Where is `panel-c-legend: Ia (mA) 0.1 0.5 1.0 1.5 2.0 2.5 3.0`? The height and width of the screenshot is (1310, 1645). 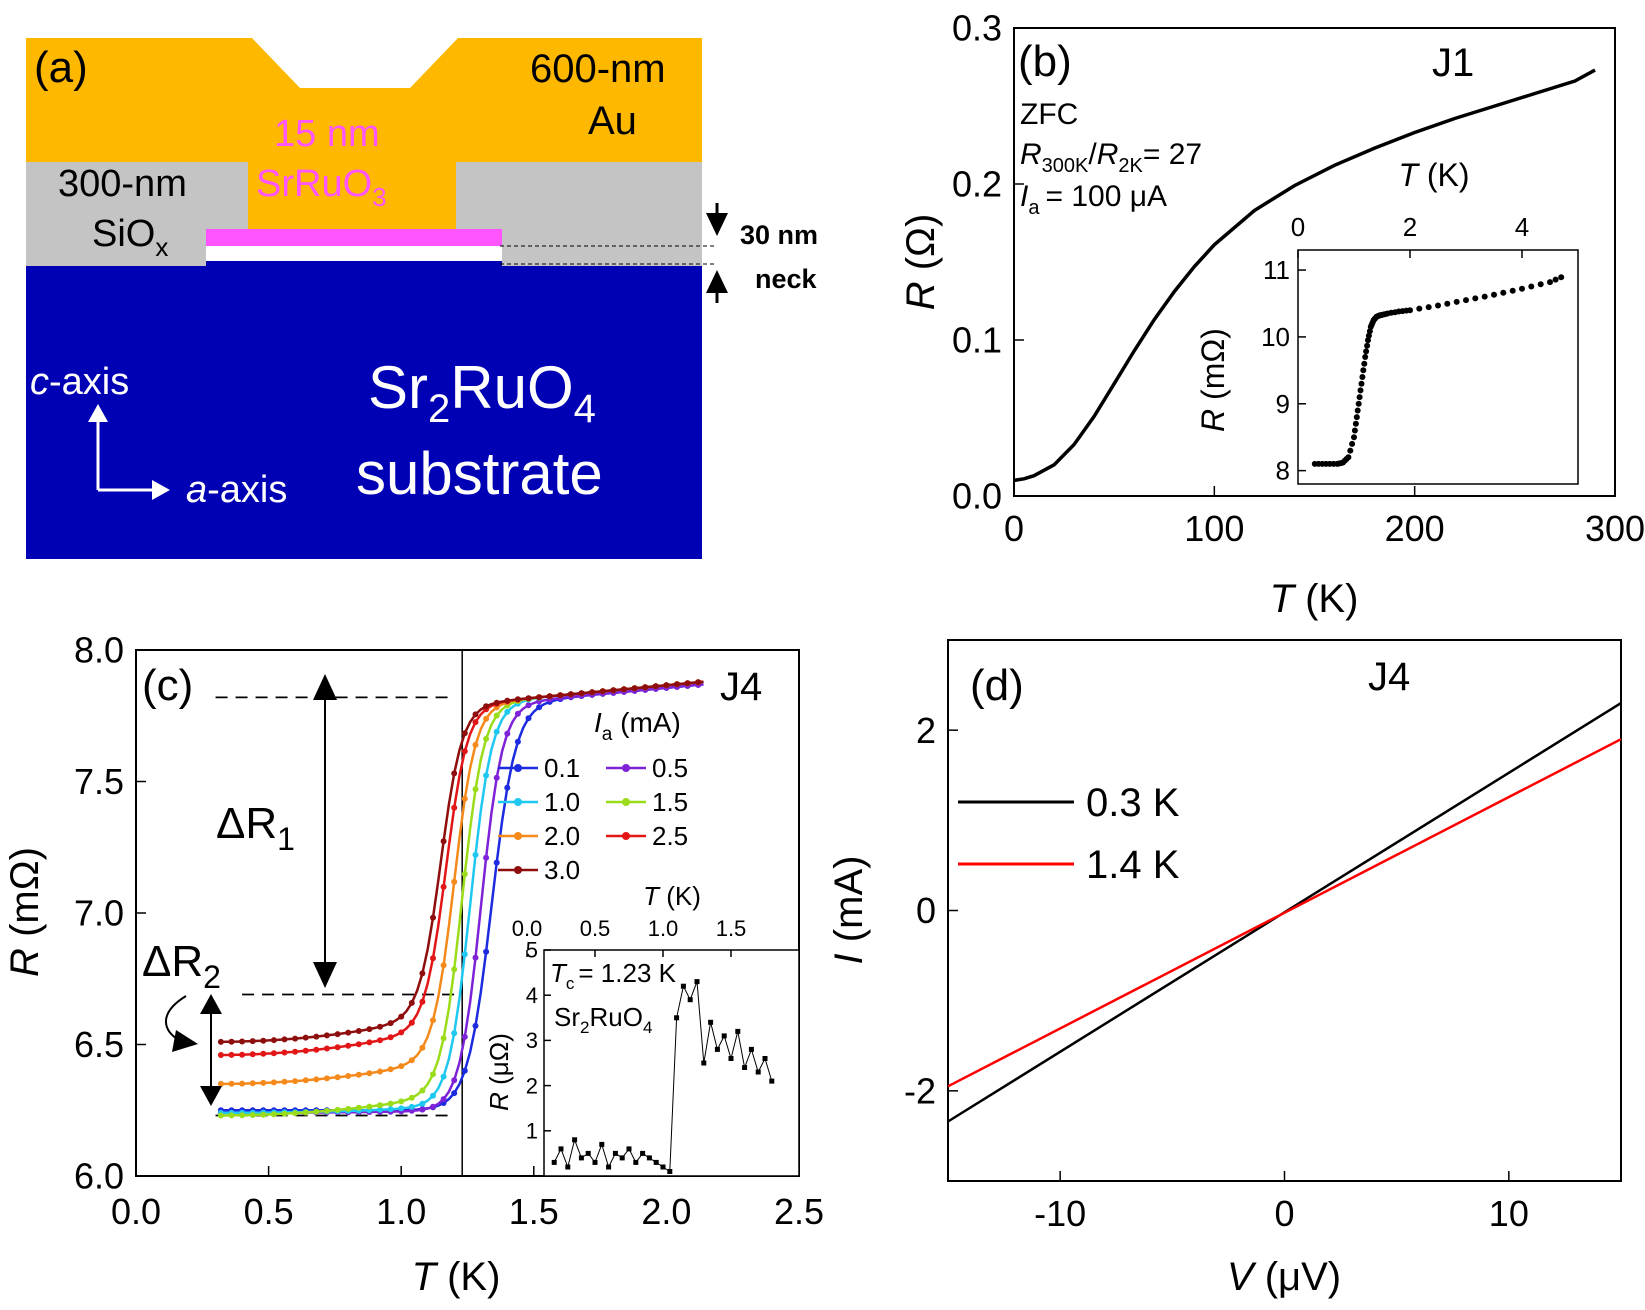
panel-c-legend: Ia (mA) 0.1 0.5 1.0 1.5 2.0 2.5 3.0 is located at coordinates (593, 796).